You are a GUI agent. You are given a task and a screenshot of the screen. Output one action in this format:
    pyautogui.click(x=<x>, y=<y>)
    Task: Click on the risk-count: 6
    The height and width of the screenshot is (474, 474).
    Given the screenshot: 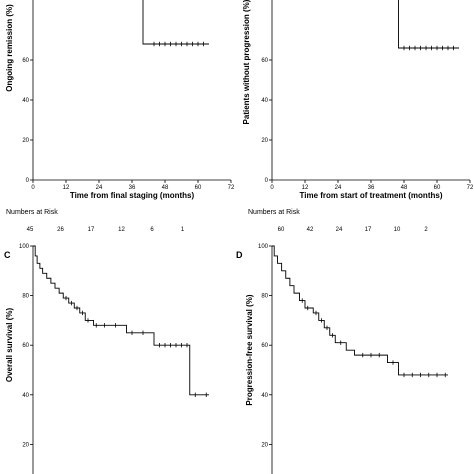 What is the action you would take?
    pyautogui.click(x=152, y=230)
    